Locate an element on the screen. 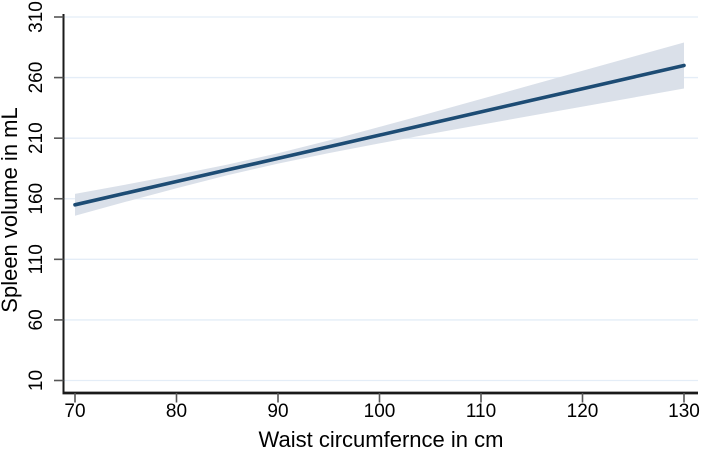 The height and width of the screenshot is (452, 709). y-tick-label: 260 is located at coordinates (36, 78).